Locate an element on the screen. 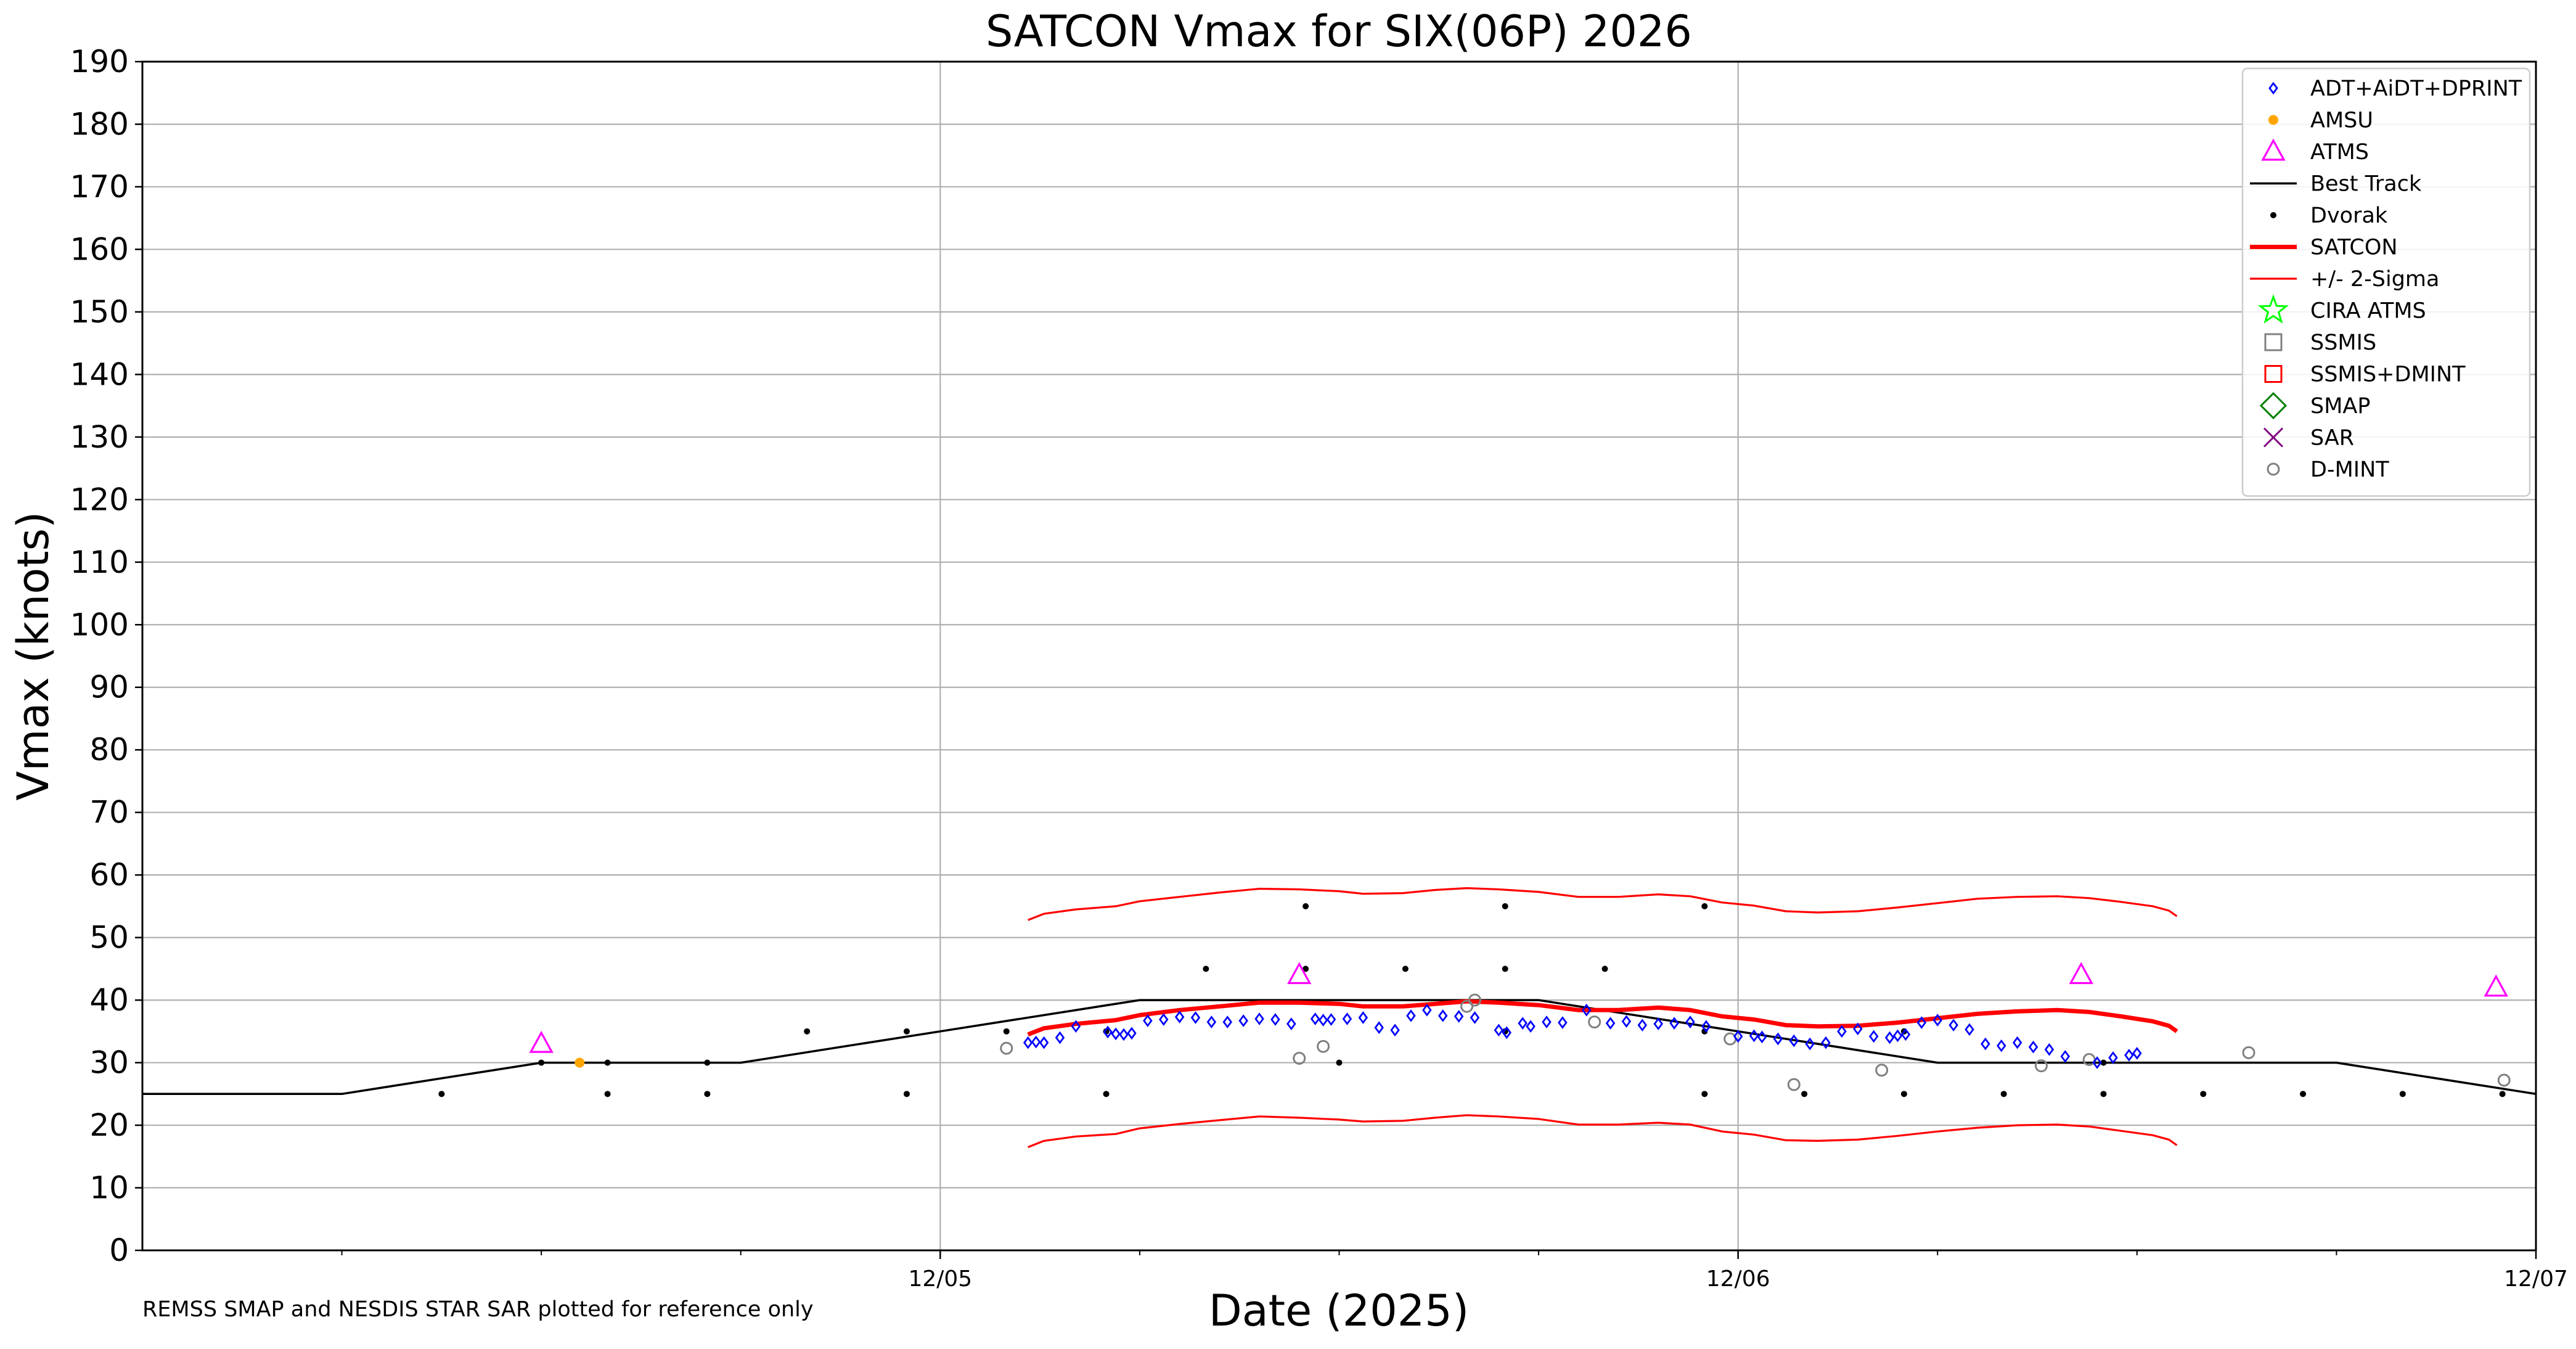  x-axis: 12/05 12/06 12/07 is located at coordinates (1454, 1271).